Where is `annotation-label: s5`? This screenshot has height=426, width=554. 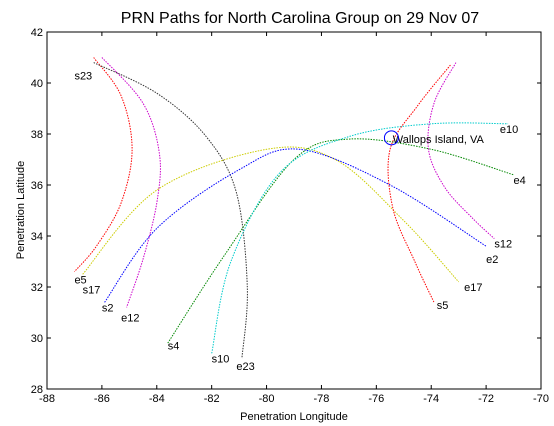 annotation-label: s5 is located at coordinates (443, 306).